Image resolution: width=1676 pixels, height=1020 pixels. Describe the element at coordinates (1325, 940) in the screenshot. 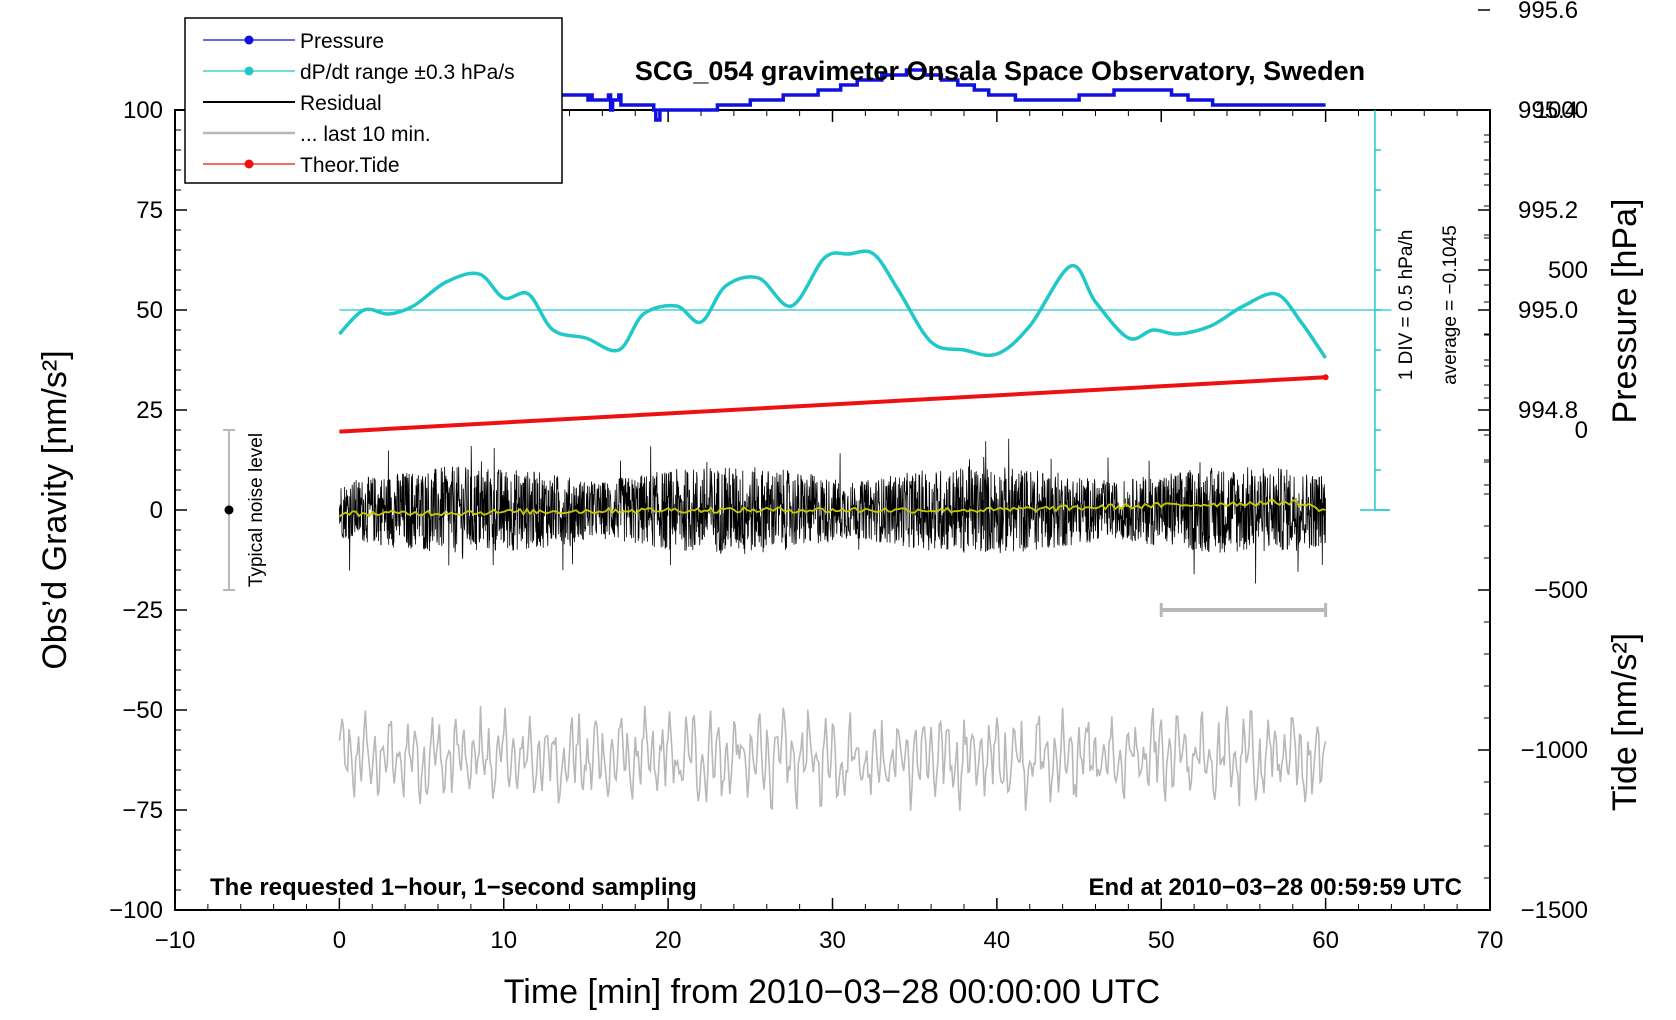

I see `x-tick-label: 60` at that location.